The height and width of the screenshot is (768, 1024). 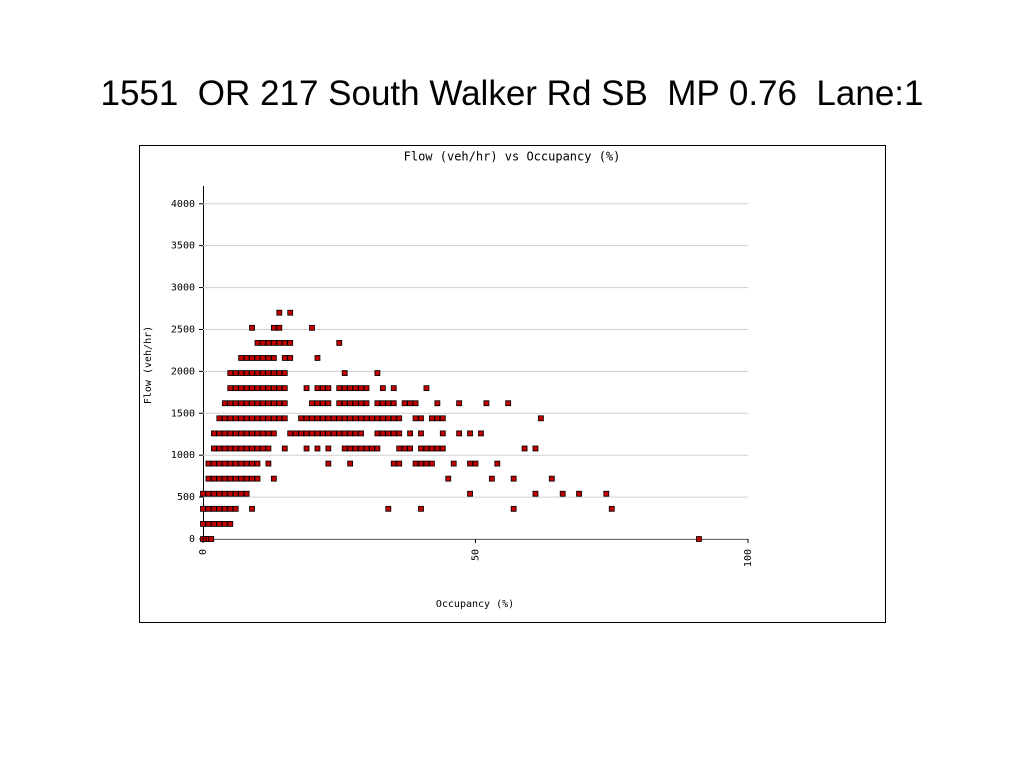 What do you see at coordinates (183, 329) in the screenshot?
I see `y-tick-label: 2500` at bounding box center [183, 329].